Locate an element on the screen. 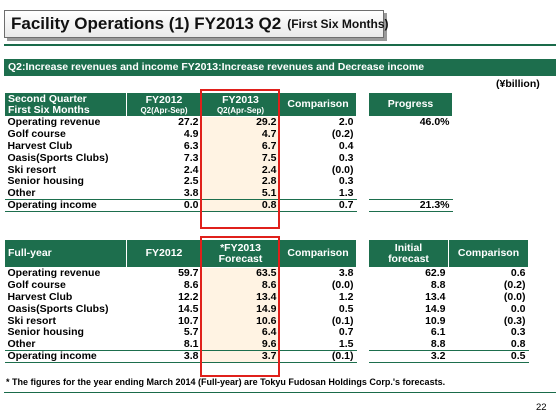  q2-progress-value: 21.3% is located at coordinates (410, 206).